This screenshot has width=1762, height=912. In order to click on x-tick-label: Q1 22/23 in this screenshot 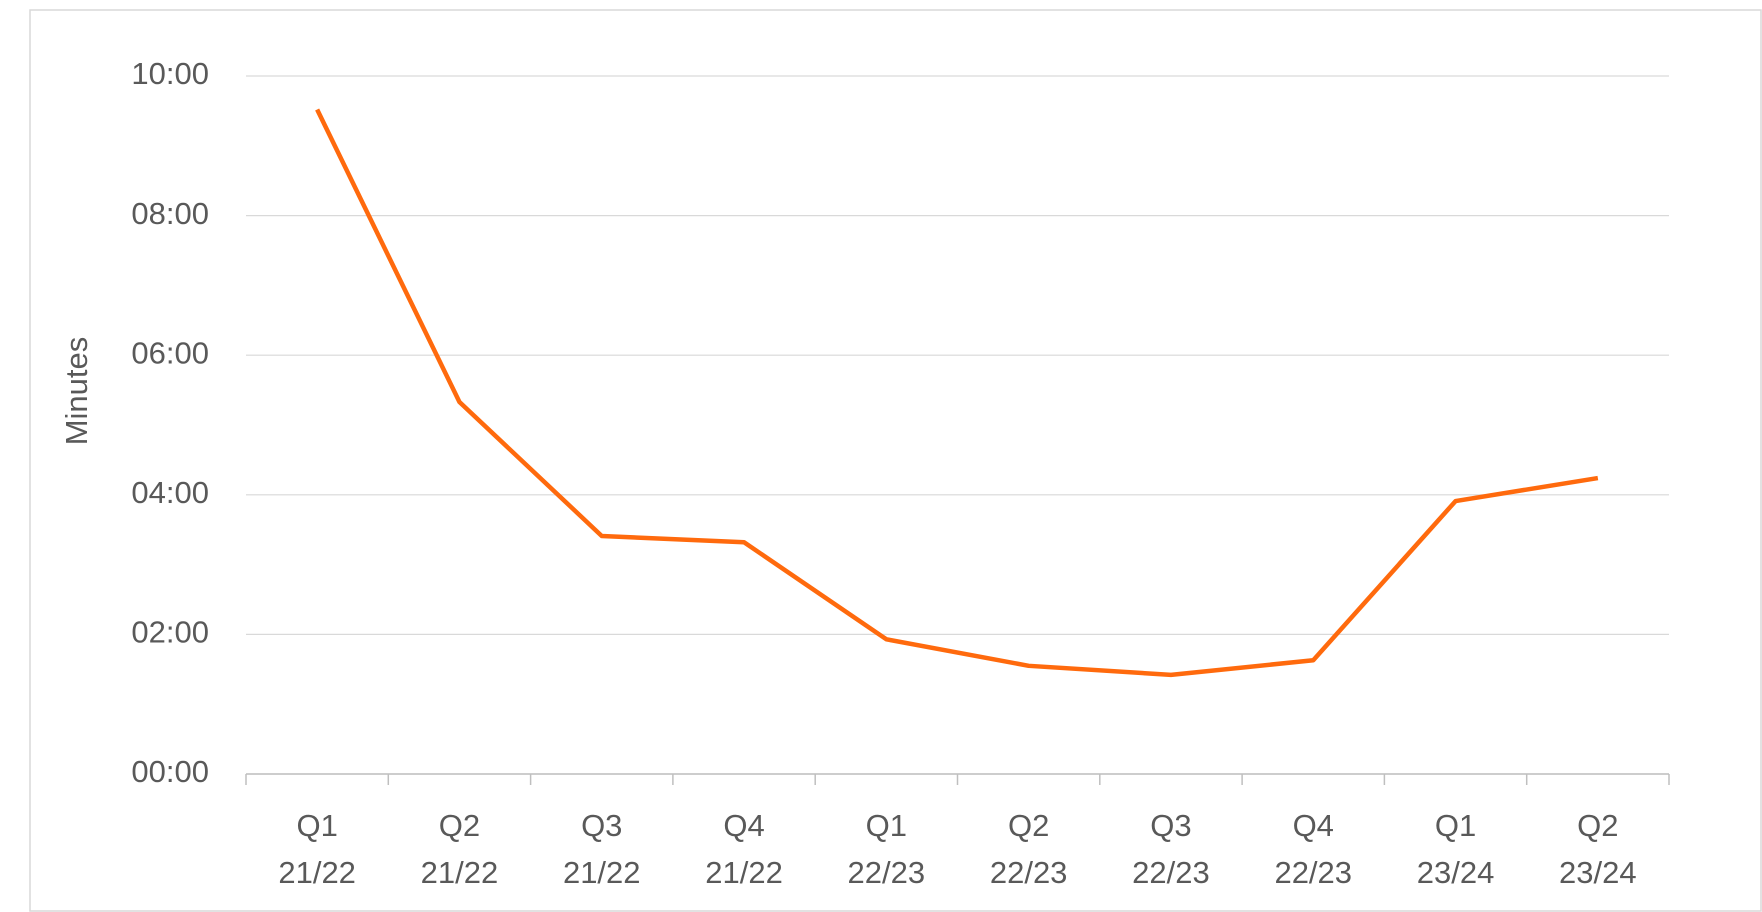, I will do `click(886, 849)`.